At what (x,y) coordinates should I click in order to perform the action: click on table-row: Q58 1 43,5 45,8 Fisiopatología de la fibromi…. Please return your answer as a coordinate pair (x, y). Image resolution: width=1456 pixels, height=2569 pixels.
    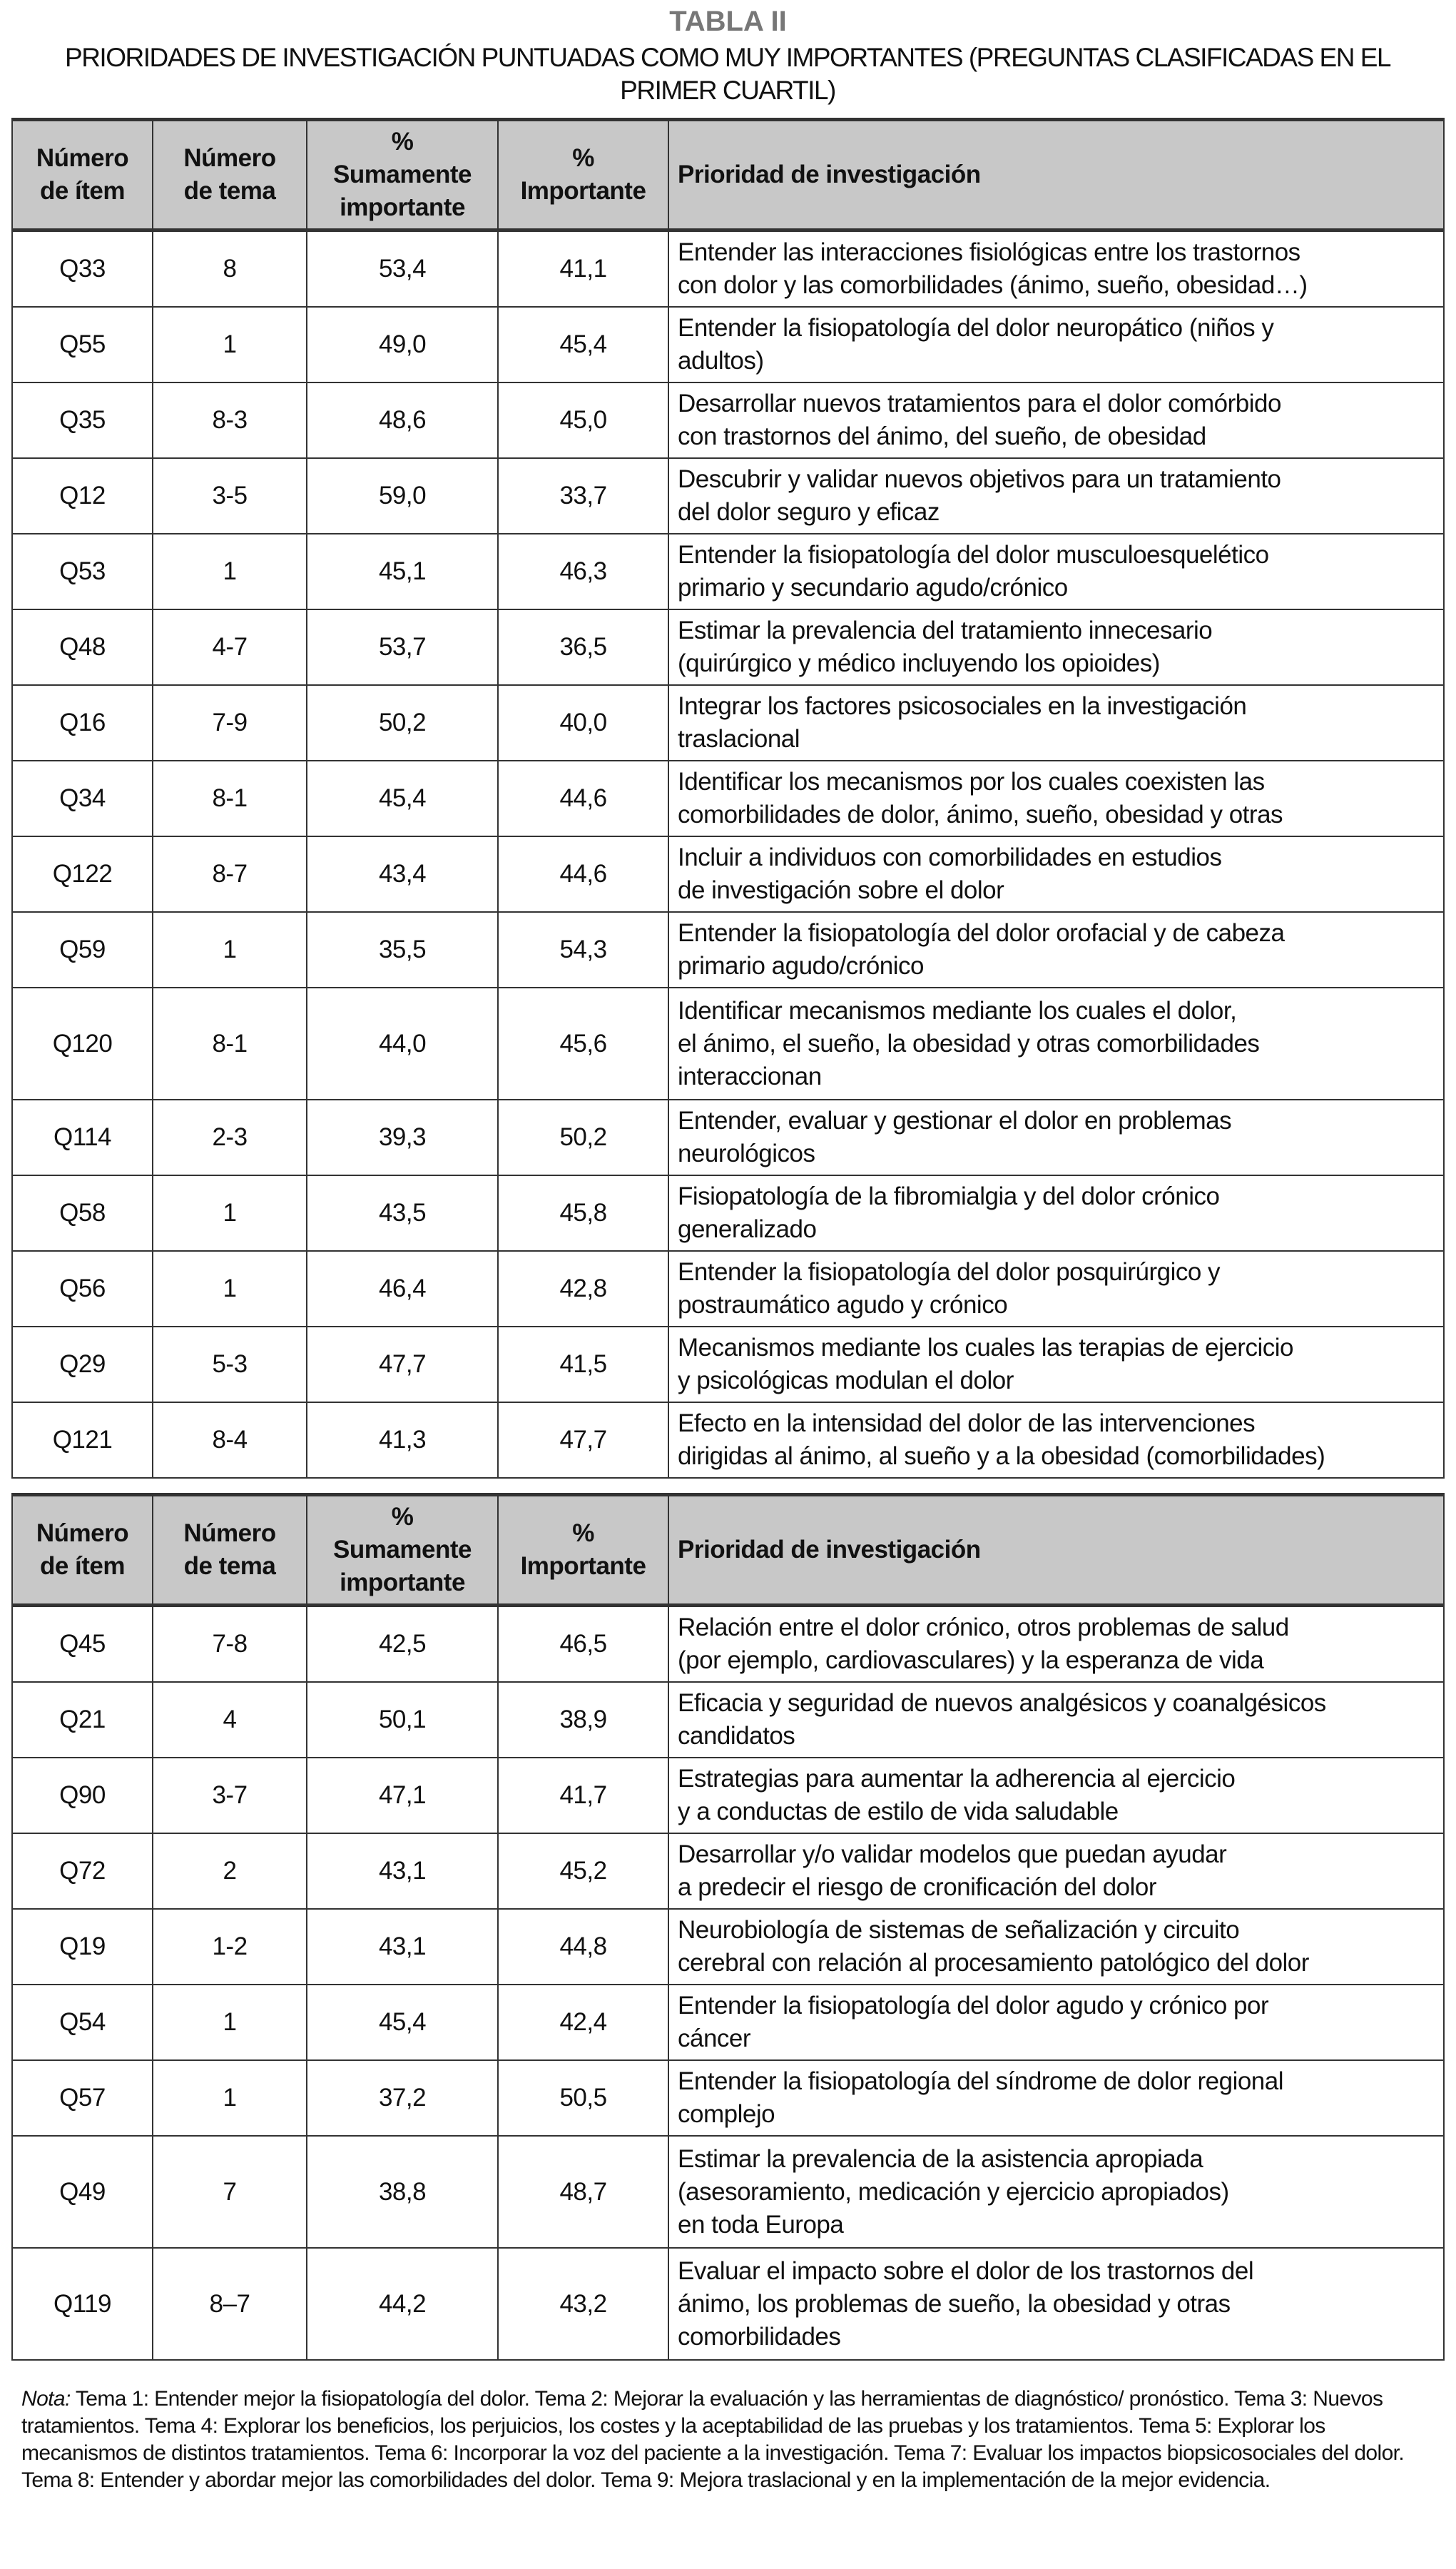
    Looking at the image, I should click on (728, 1213).